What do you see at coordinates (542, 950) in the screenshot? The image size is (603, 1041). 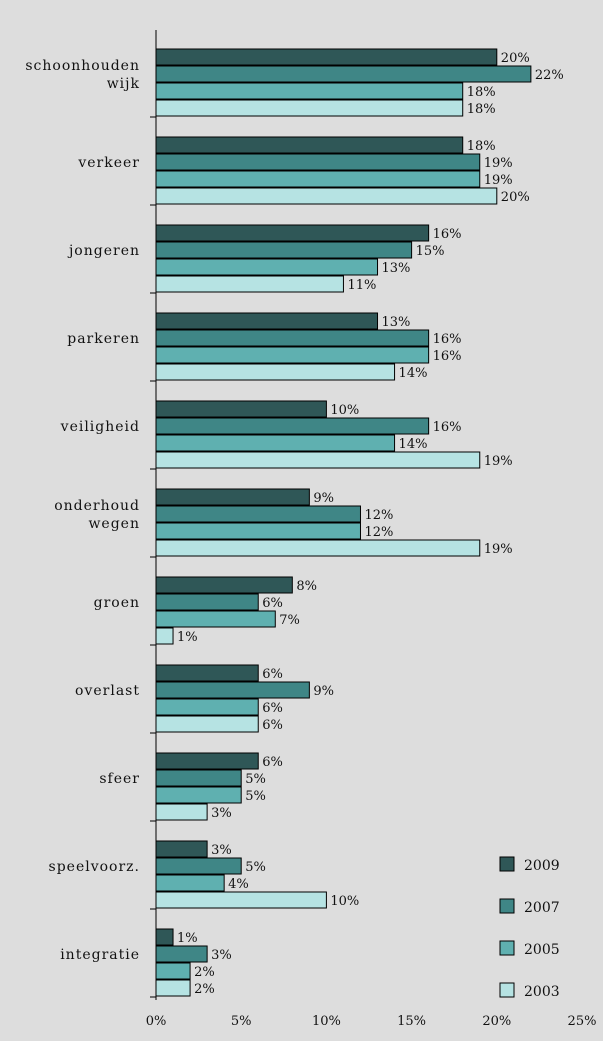 I see `legend-label-2005: 2005` at bounding box center [542, 950].